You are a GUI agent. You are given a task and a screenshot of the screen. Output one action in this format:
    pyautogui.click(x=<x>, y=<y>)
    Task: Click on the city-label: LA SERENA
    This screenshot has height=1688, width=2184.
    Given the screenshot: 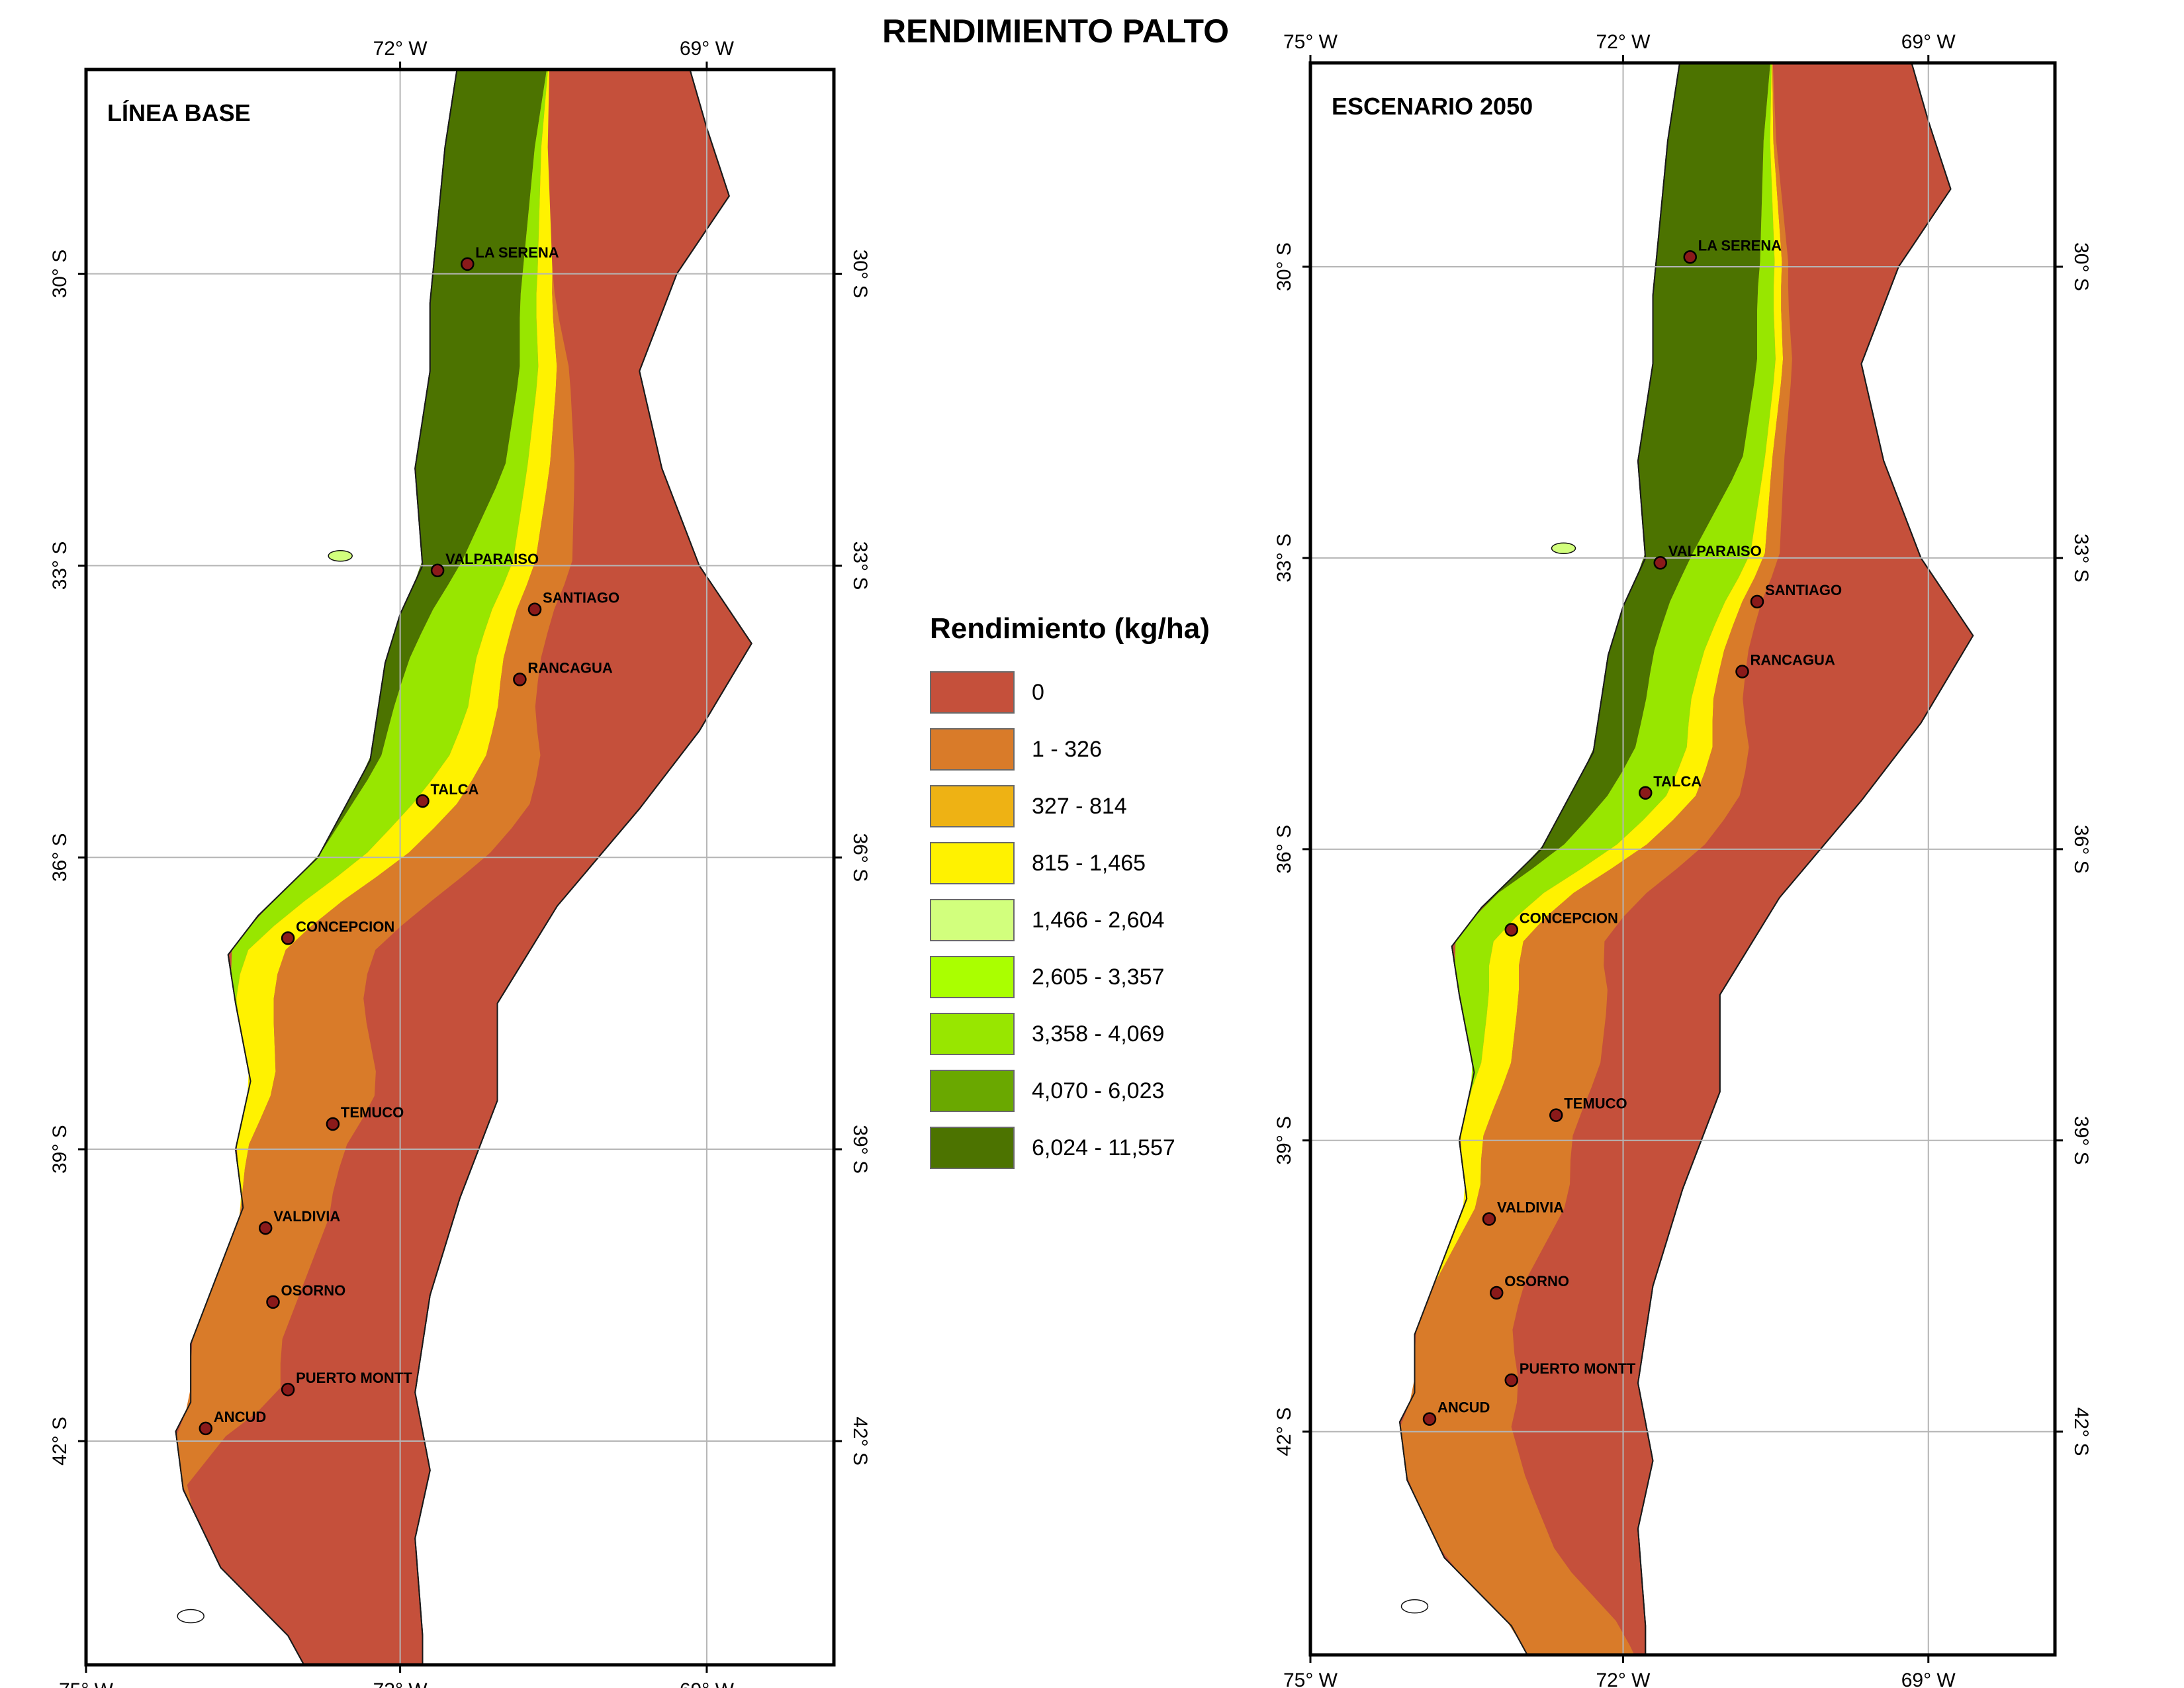 What is the action you would take?
    pyautogui.click(x=517, y=252)
    